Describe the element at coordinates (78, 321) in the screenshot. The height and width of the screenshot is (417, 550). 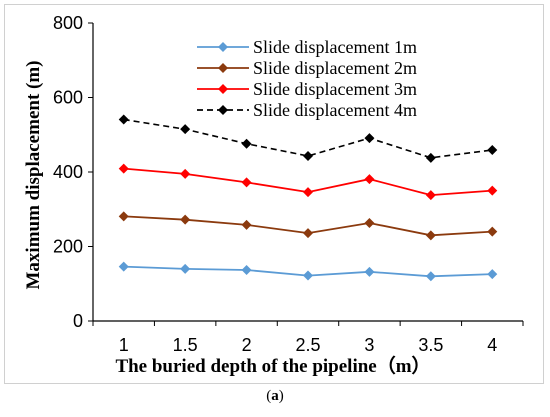
I see `y-tick-label: 0` at that location.